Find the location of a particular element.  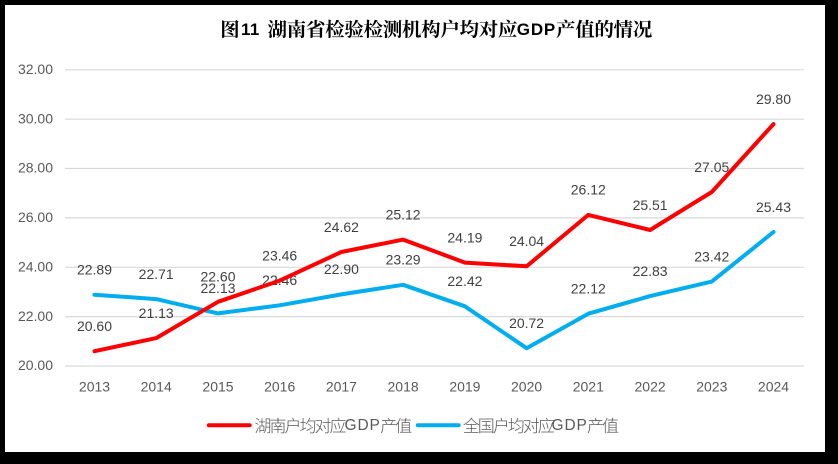

svg-text: 2020 is located at coordinates (526, 387).